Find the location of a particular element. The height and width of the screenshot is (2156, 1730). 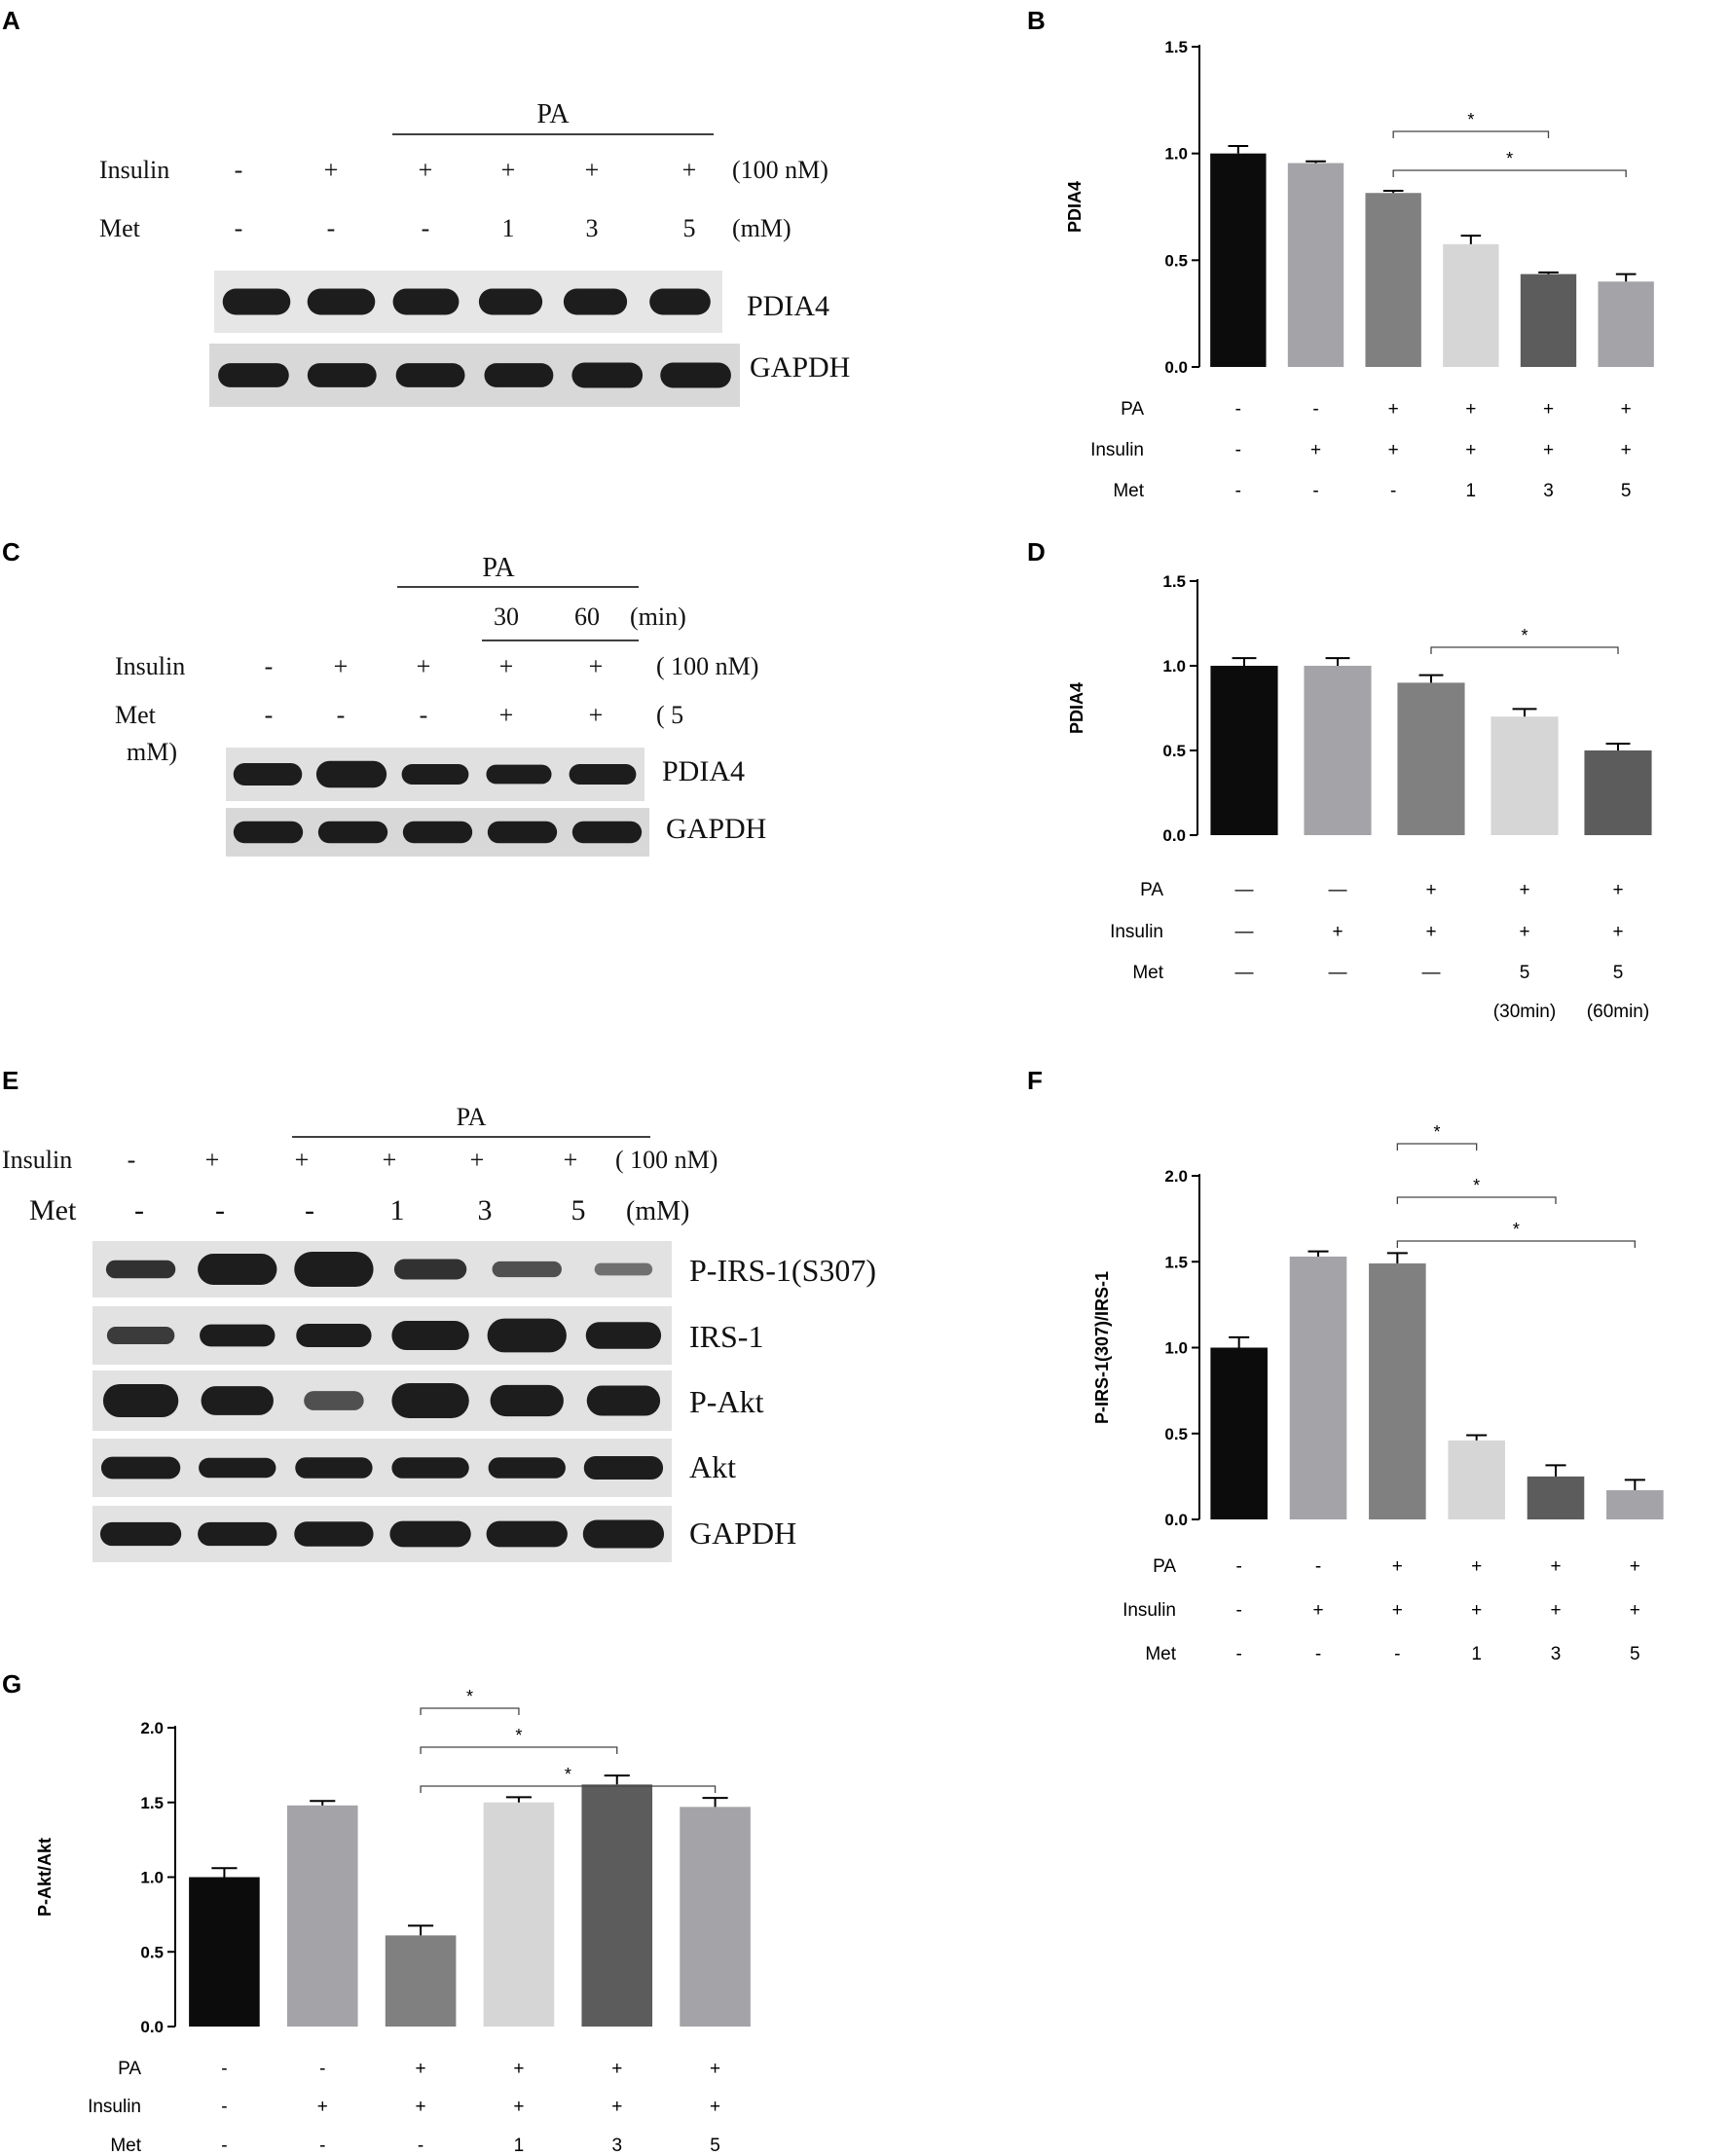

band-strip-pdia4 is located at coordinates (468, 302).